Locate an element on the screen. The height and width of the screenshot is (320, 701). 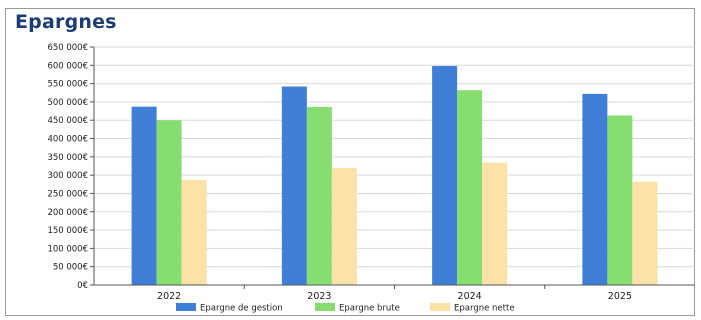
legend-label: Epargne brute is located at coordinates (369, 309).